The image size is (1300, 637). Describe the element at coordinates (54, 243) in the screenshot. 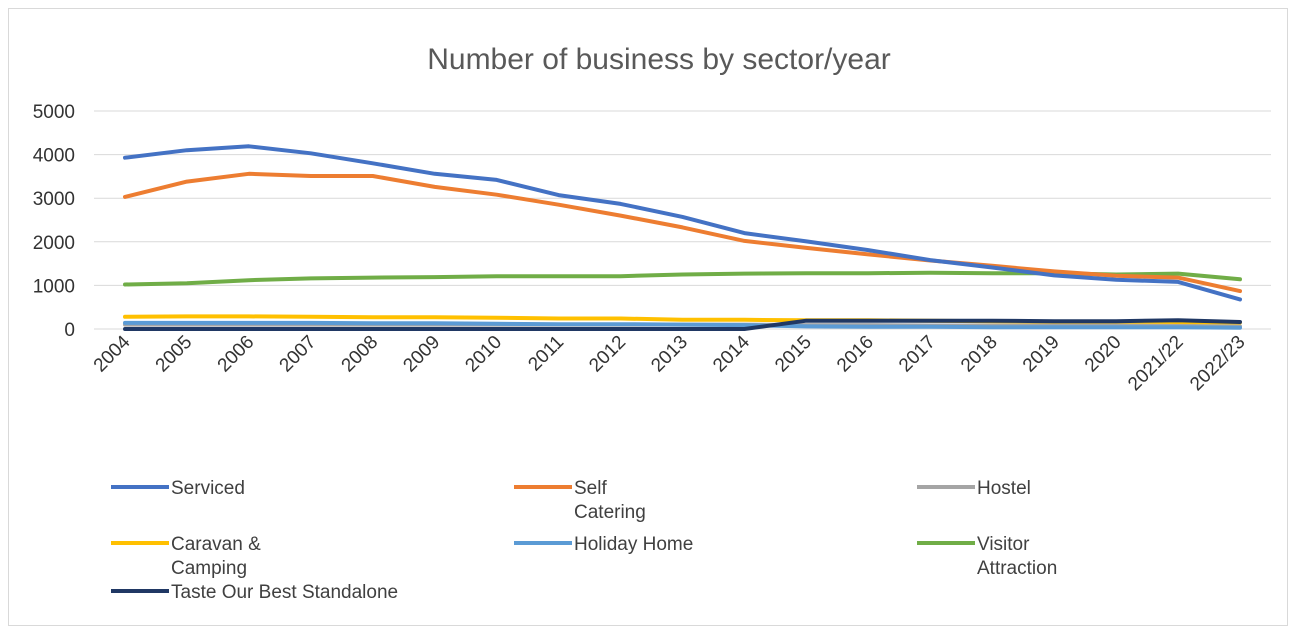

I see `y-tick-label: 2000` at that location.